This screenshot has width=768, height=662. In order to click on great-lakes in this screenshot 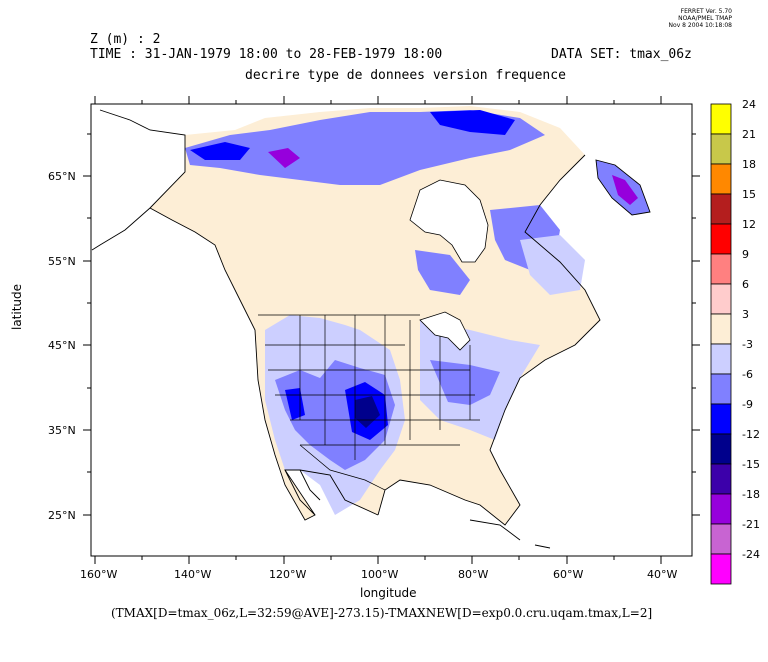, I will do `click(445, 331)`.